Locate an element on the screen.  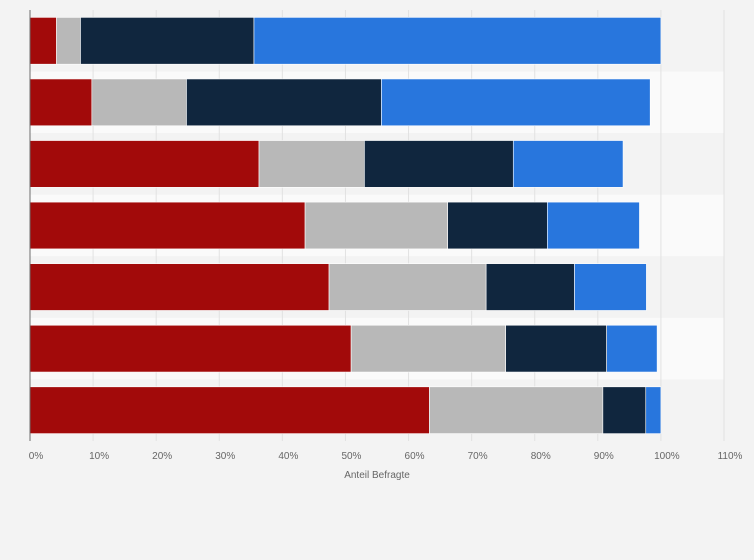
x-tick-label: 110% is located at coordinates (730, 456).